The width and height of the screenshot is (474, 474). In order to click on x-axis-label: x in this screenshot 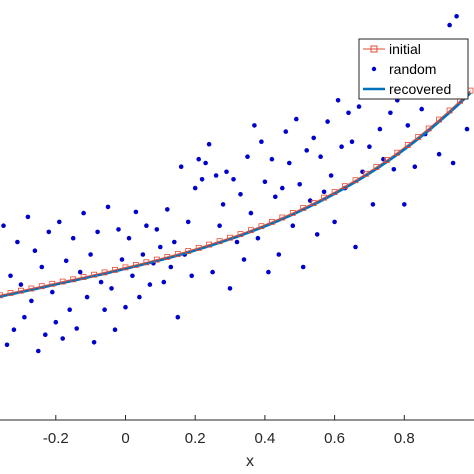, I will do `click(250, 461)`.